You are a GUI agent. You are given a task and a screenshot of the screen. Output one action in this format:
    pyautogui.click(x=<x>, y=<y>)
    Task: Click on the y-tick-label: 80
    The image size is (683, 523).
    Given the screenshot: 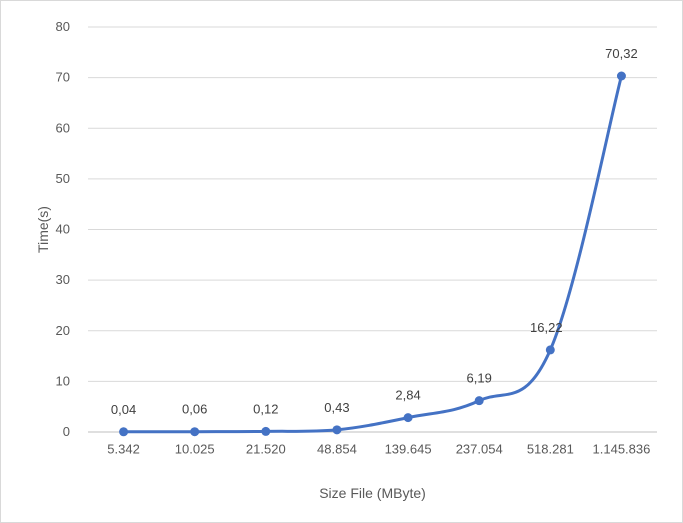 What is the action you would take?
    pyautogui.click(x=63, y=26)
    